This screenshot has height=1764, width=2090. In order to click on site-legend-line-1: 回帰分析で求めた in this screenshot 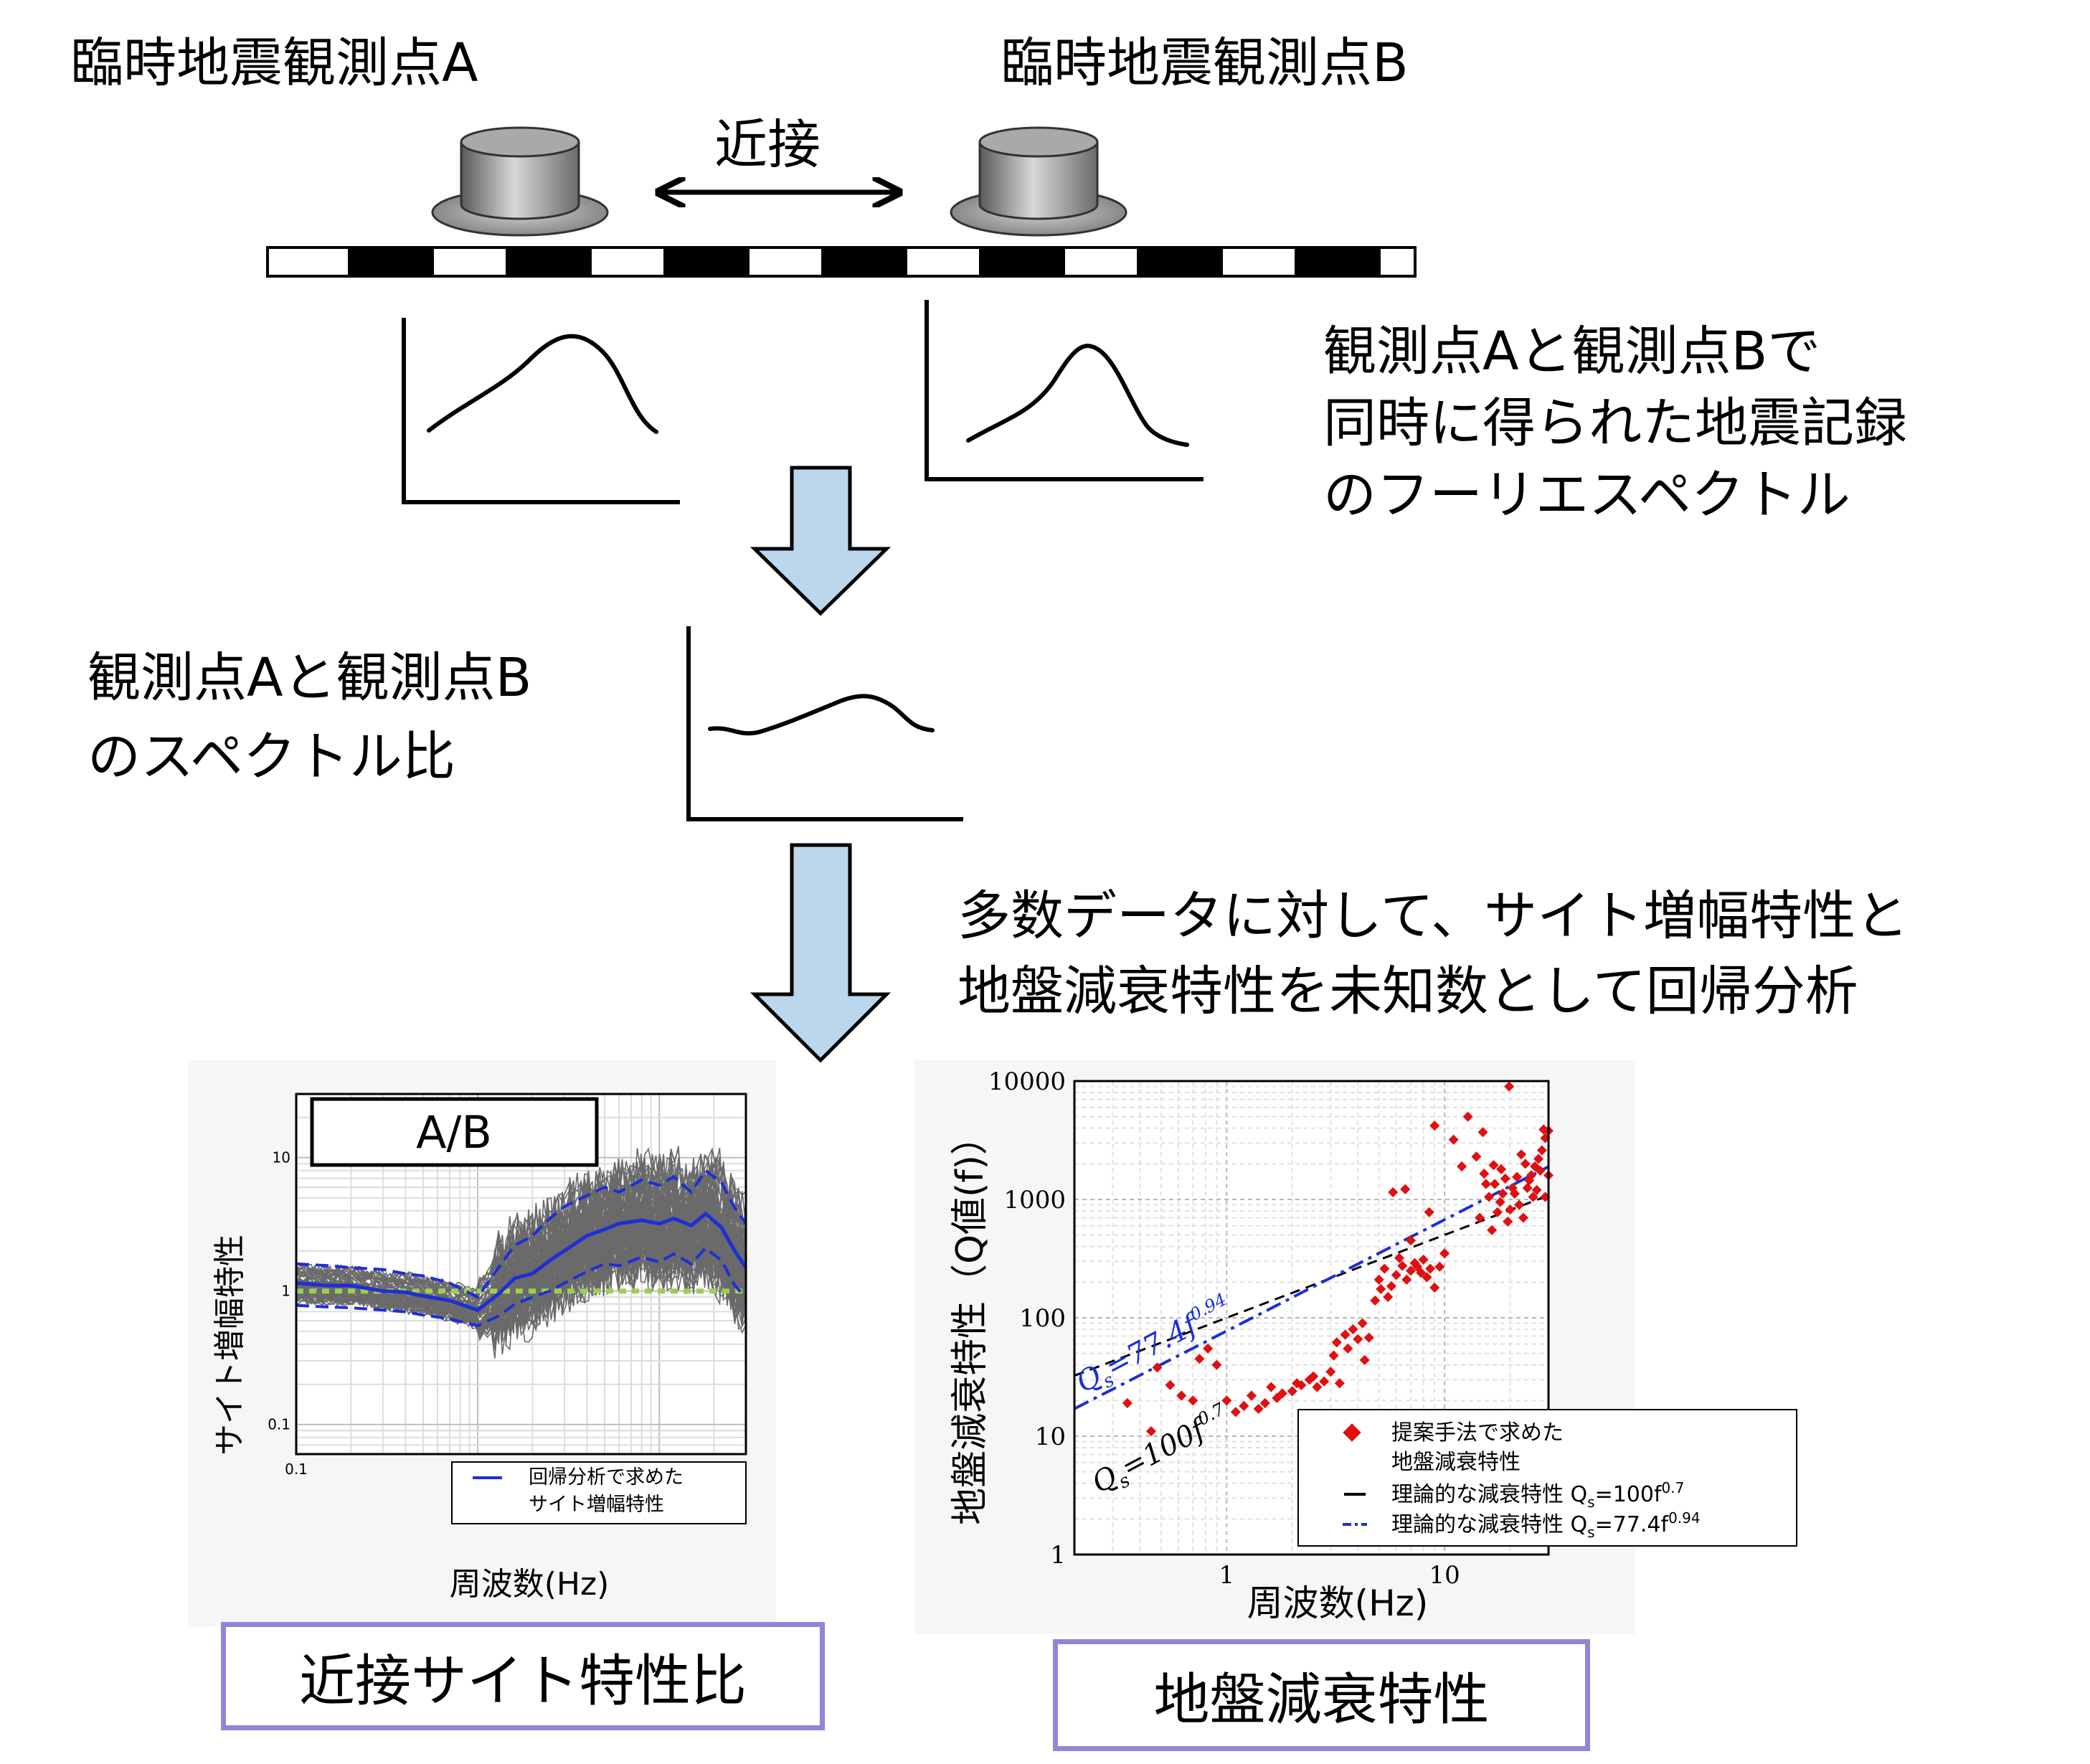, I will do `click(606, 1477)`.